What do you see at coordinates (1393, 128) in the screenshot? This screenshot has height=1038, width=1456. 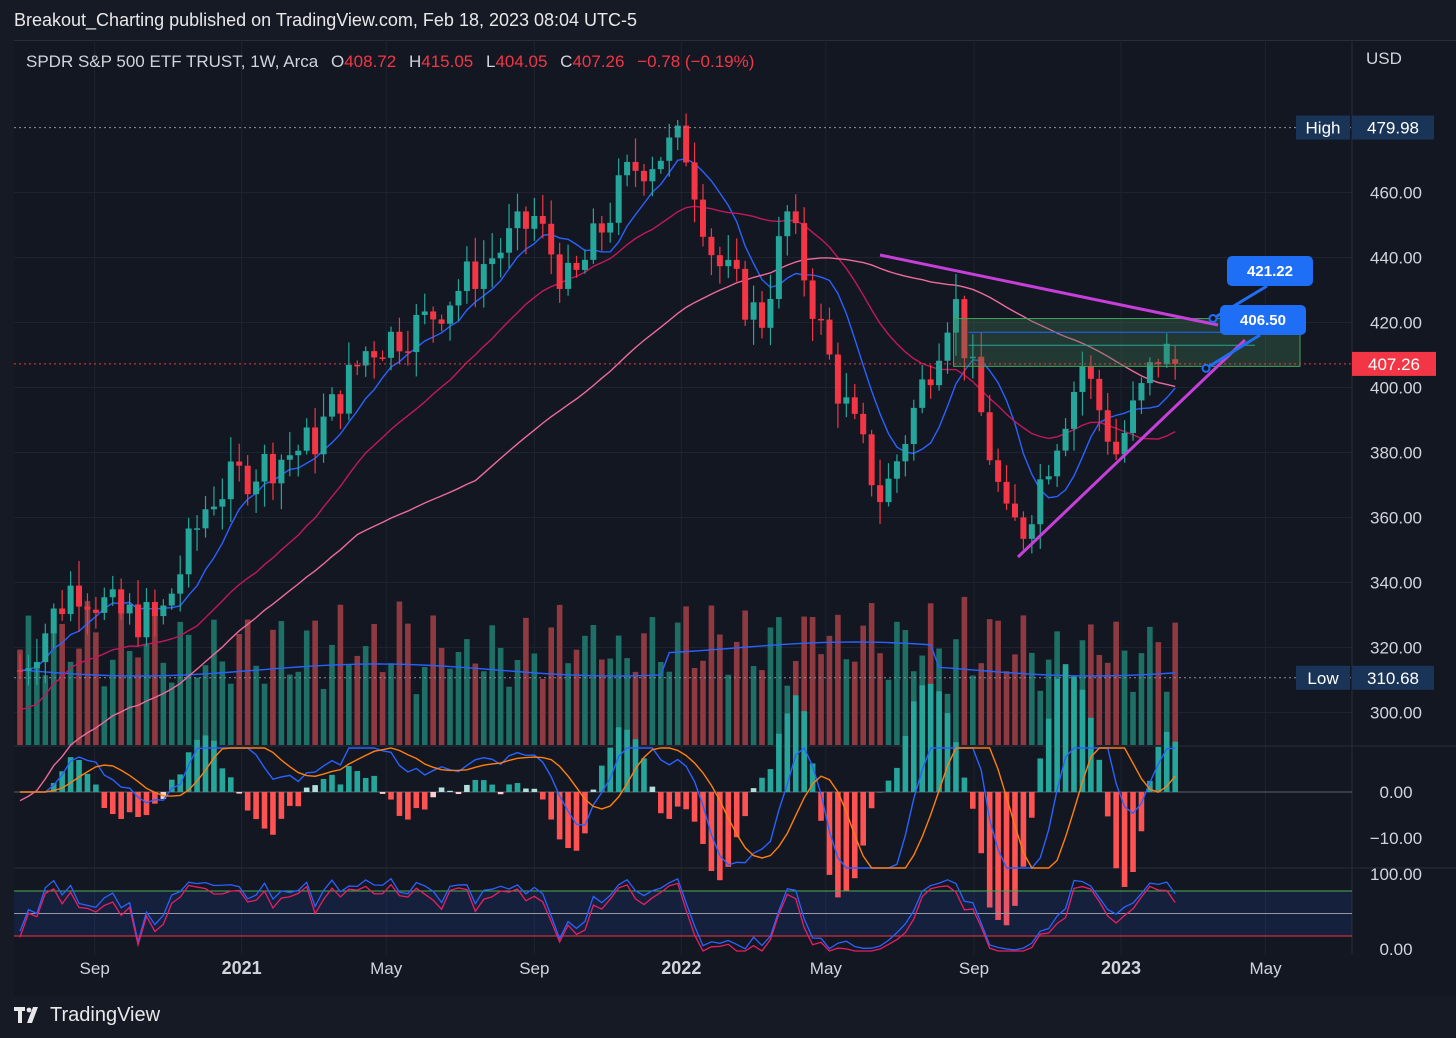 I see `badge-value: 479.98` at bounding box center [1393, 128].